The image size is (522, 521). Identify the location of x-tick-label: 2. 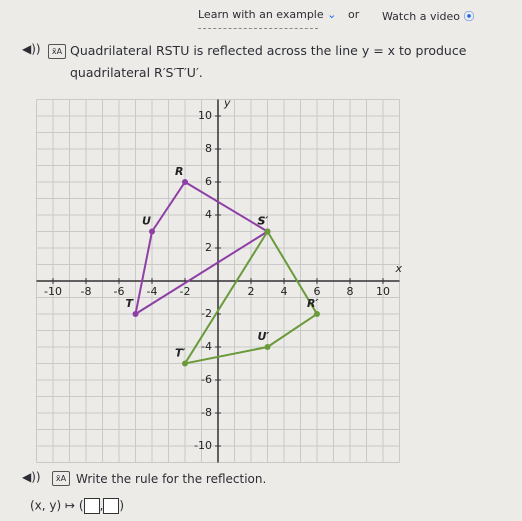
(251, 291).